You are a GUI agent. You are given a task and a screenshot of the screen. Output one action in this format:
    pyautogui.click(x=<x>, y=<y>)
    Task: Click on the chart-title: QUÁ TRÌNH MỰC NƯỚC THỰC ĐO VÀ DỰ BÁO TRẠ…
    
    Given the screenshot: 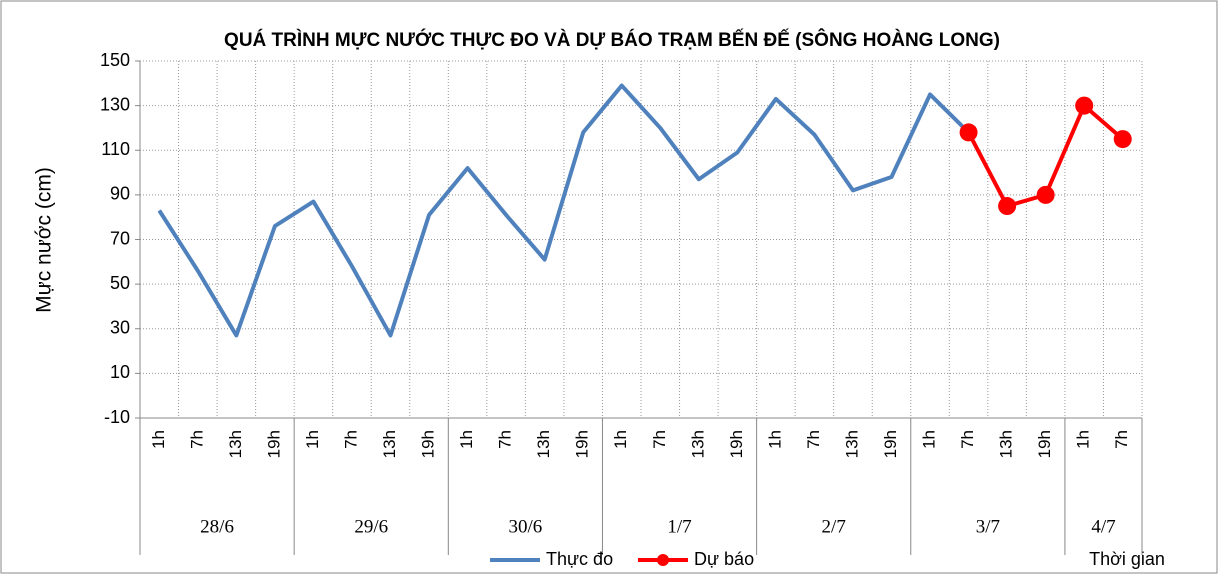 What is the action you would take?
    pyautogui.click(x=612, y=40)
    